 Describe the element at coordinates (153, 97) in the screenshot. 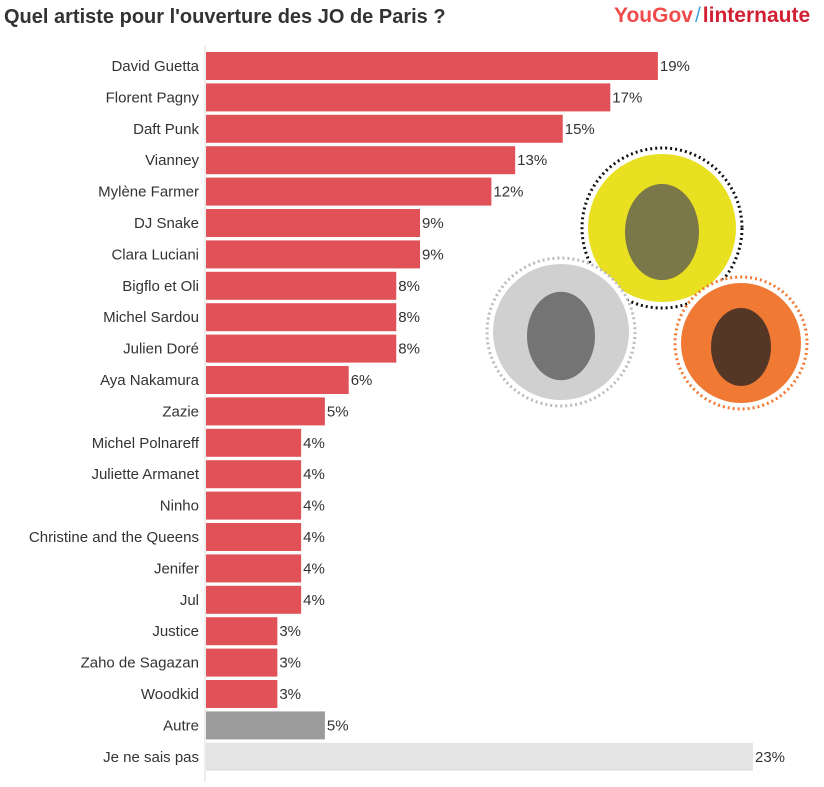

I see `category-label: Florent Pagny` at that location.